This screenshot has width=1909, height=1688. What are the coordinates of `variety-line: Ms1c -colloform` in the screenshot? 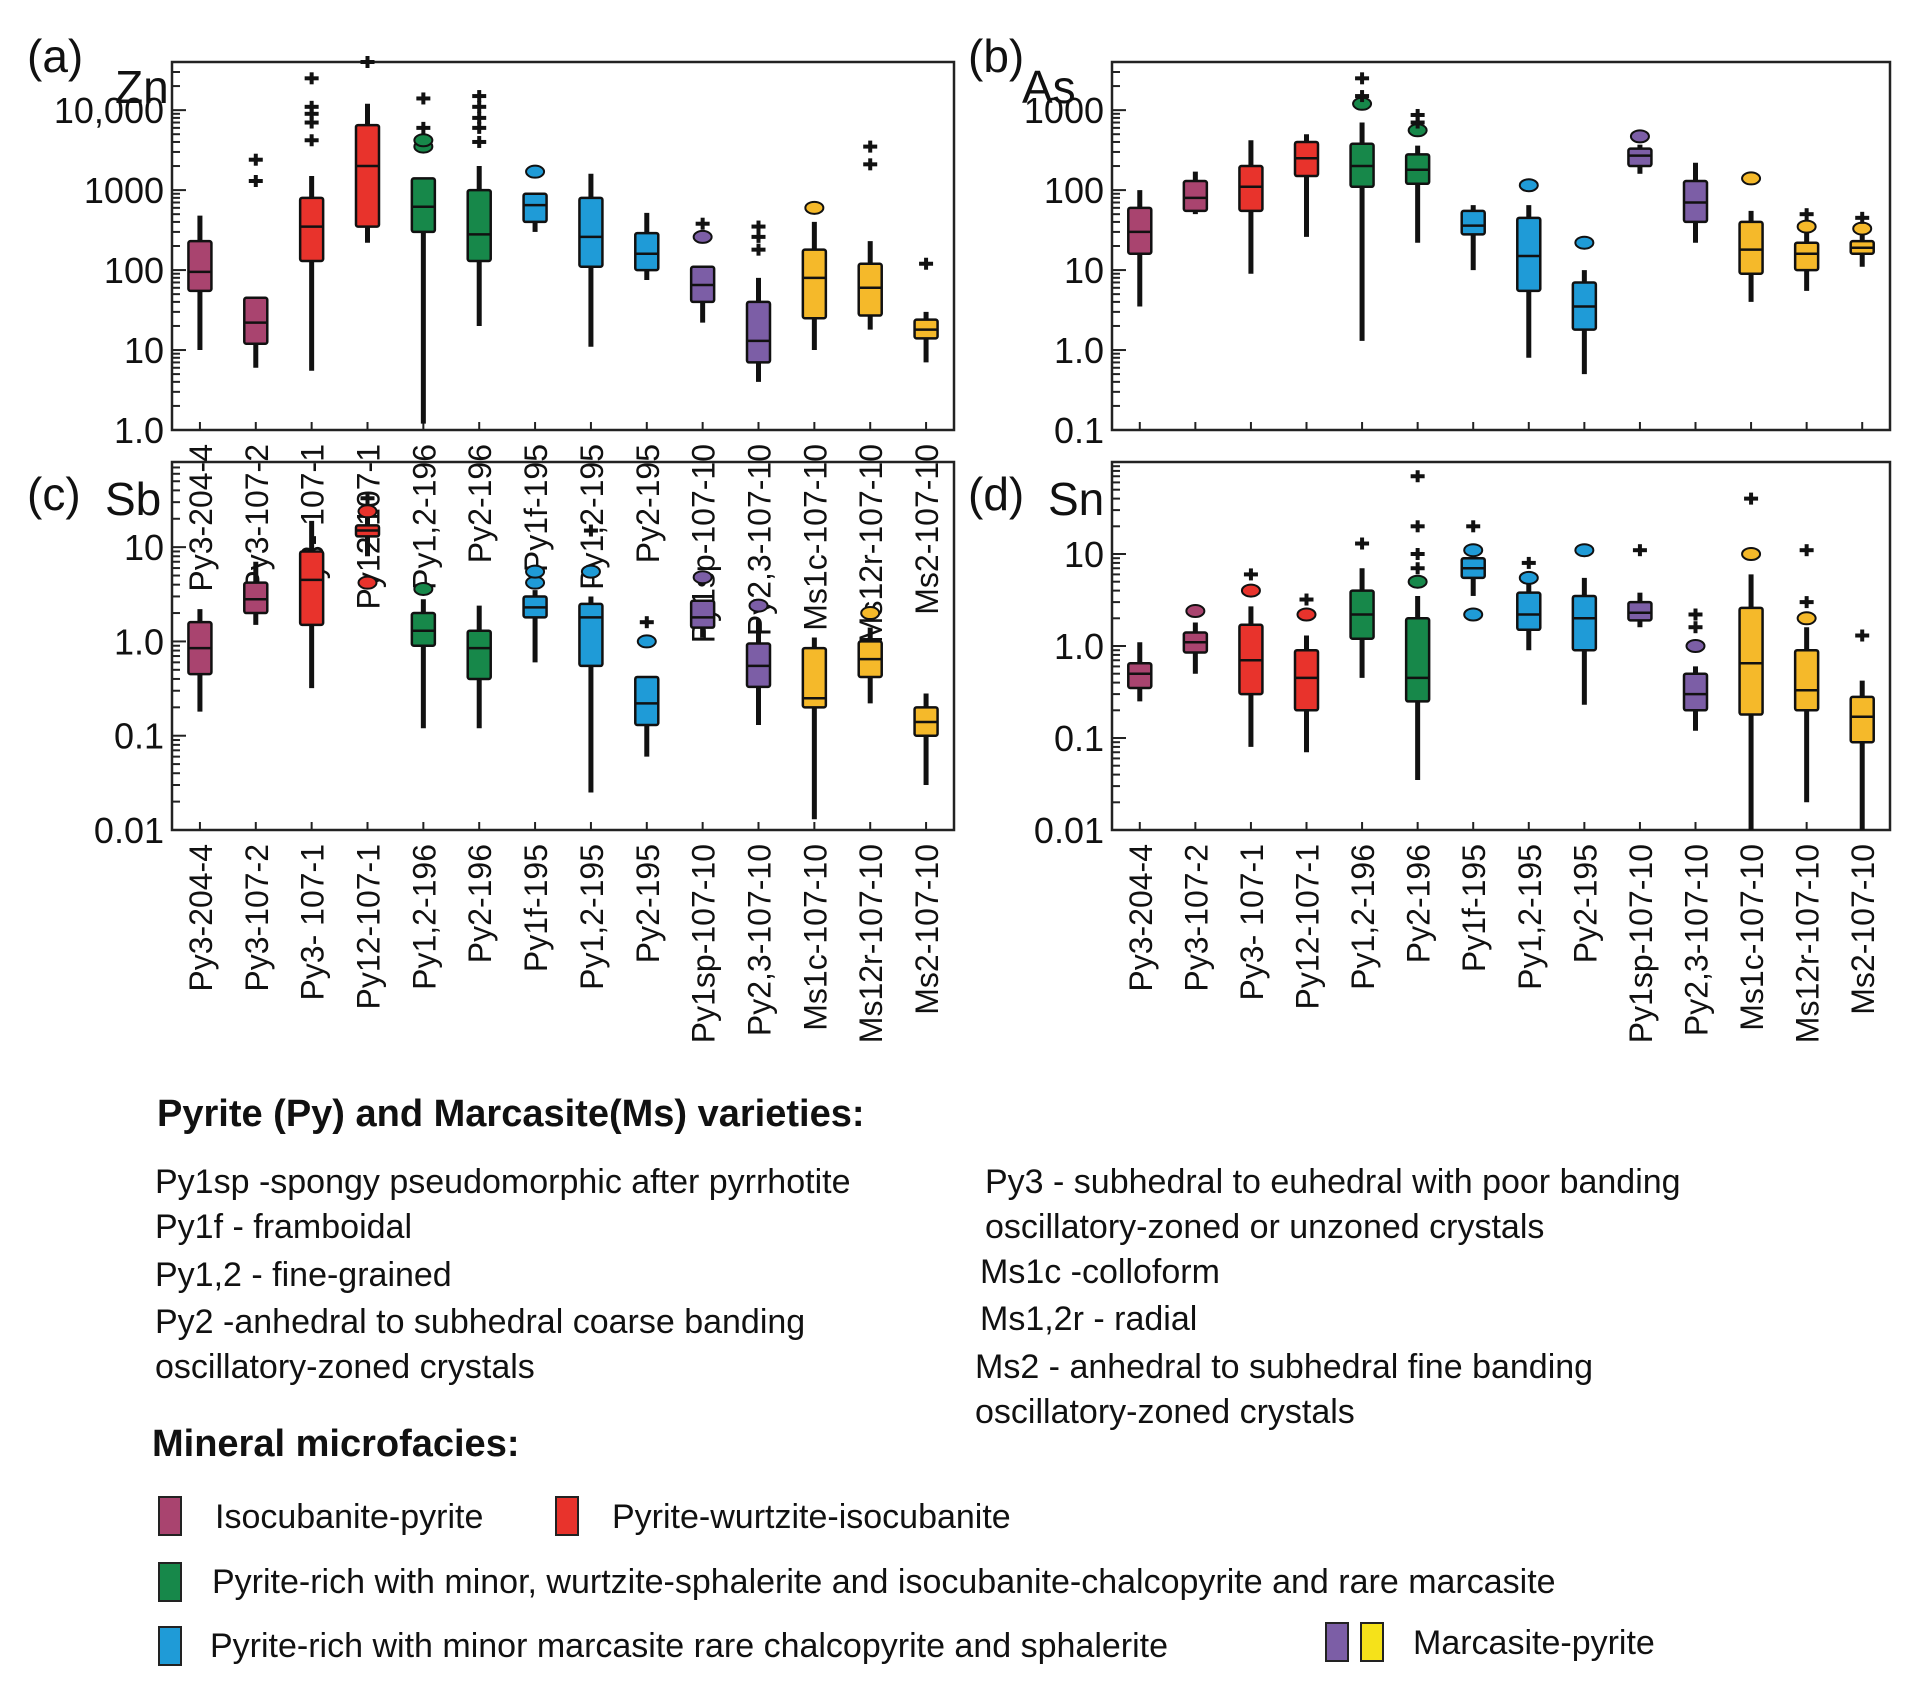 It's located at (1100, 1272).